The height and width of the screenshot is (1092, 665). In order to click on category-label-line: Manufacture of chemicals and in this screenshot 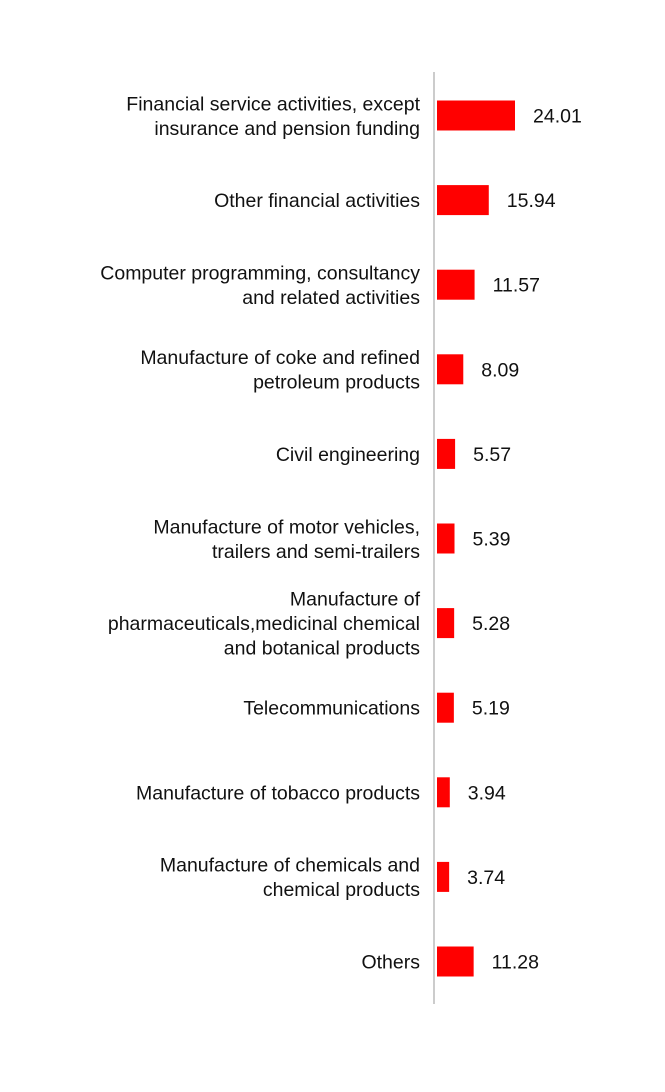, I will do `click(290, 866)`.